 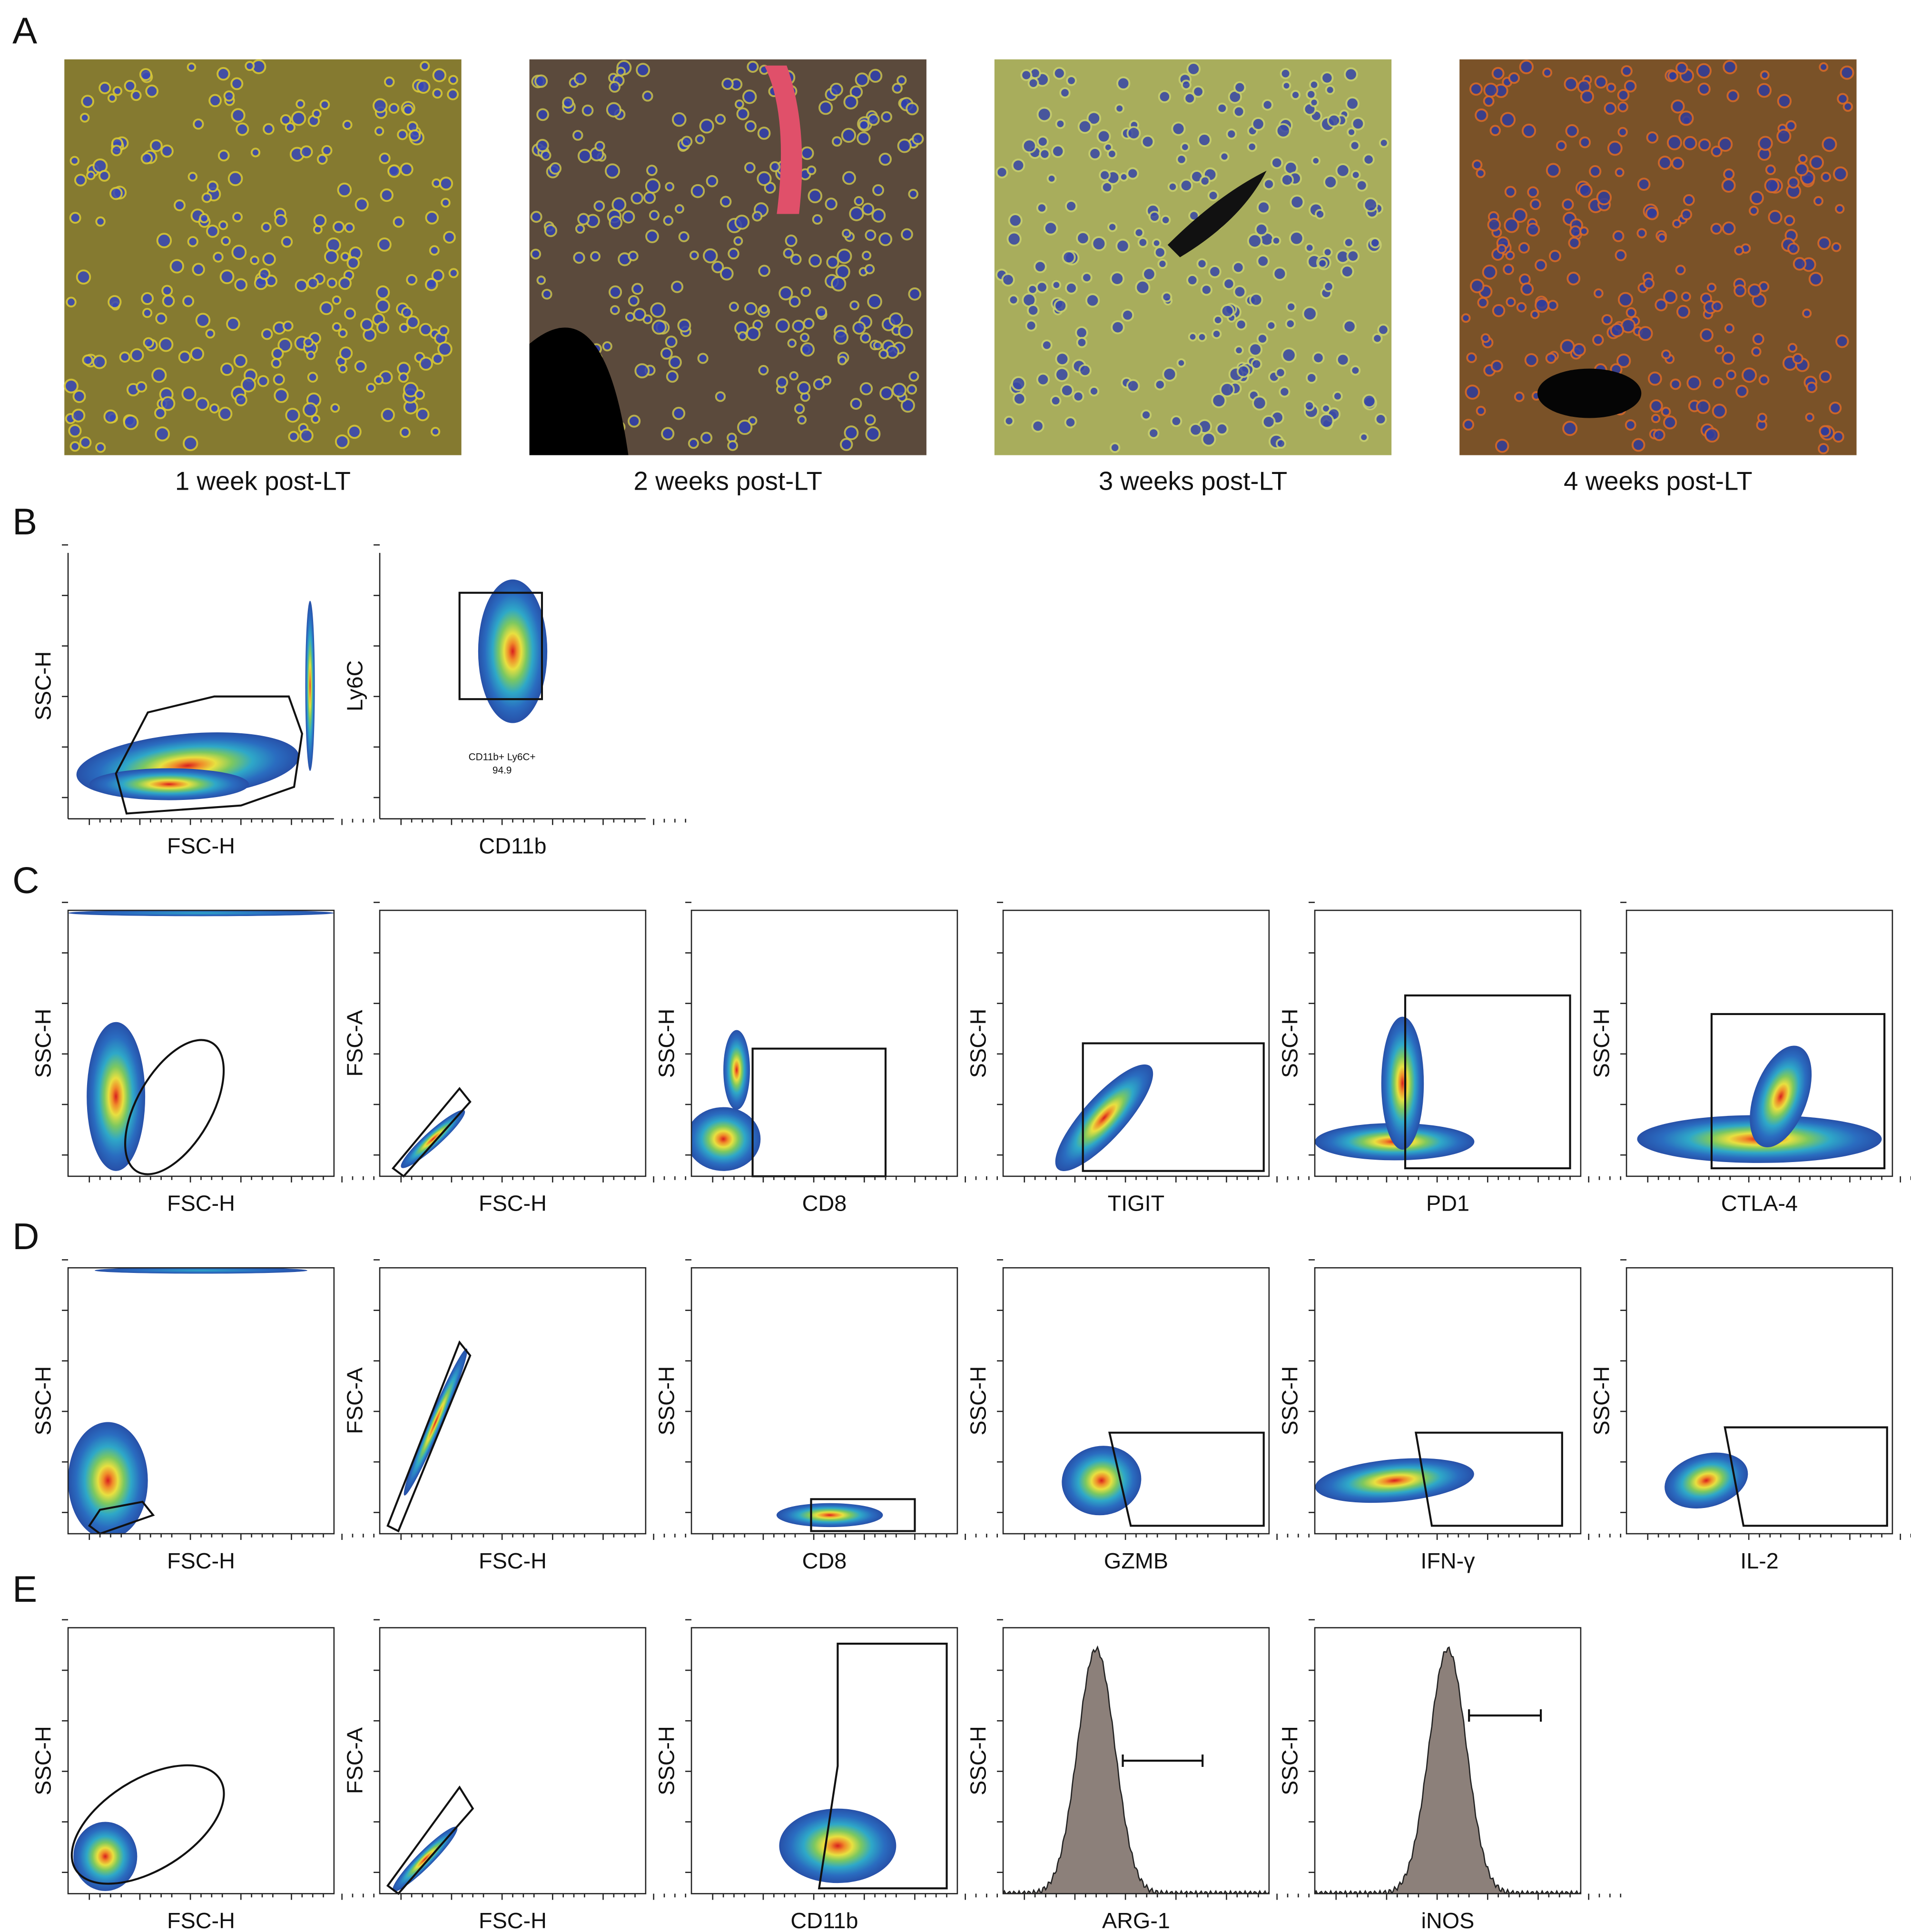 I want to click on image-caption: 1 week post-LT, so click(x=263, y=480).